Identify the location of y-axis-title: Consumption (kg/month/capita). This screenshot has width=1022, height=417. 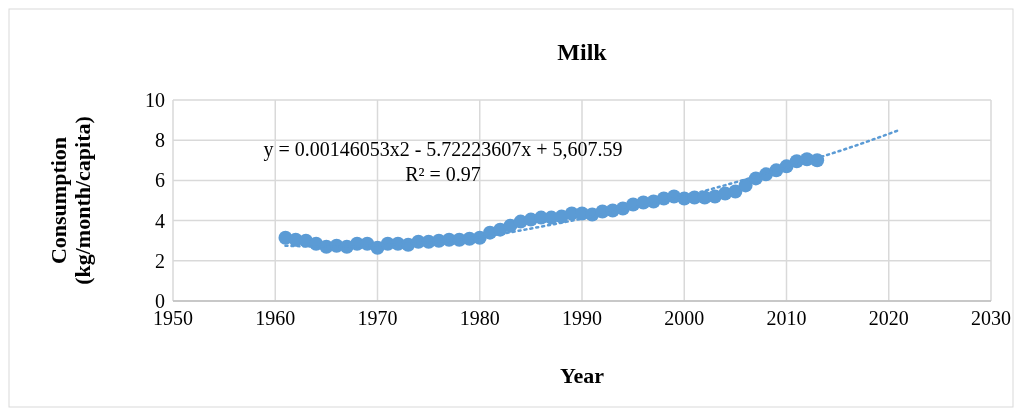
(70, 200).